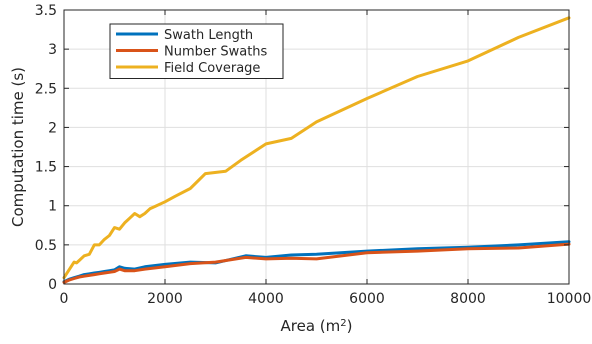 The width and height of the screenshot is (592, 344). Describe the element at coordinates (52, 285) in the screenshot. I see `y-tick-label: 0` at that location.